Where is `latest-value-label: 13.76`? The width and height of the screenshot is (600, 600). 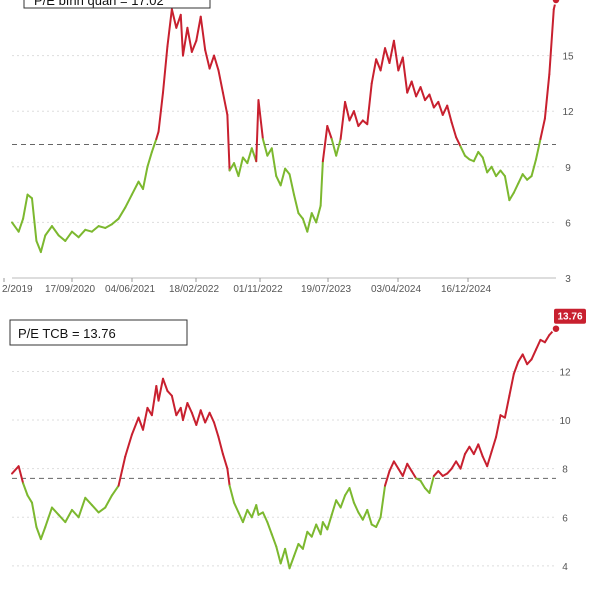 latest-value-label: 13.76 is located at coordinates (569, 317).